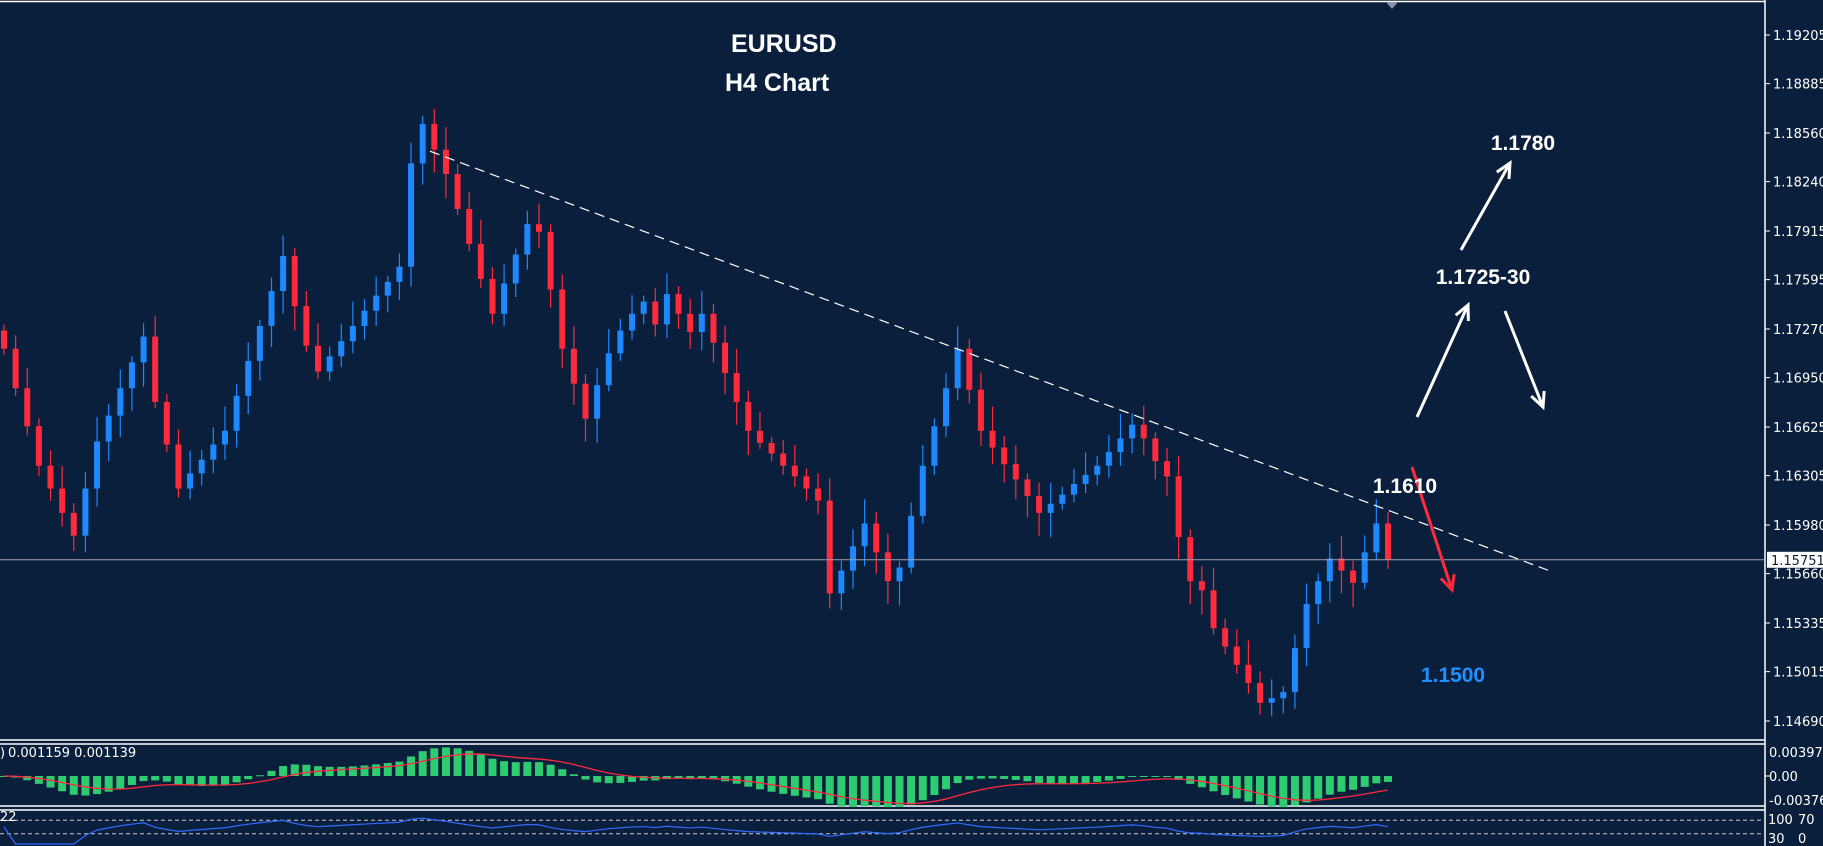 The height and width of the screenshot is (846, 1823). Describe the element at coordinates (1802, 839) in the screenshot. I see `rsi-tick-label: 0` at that location.